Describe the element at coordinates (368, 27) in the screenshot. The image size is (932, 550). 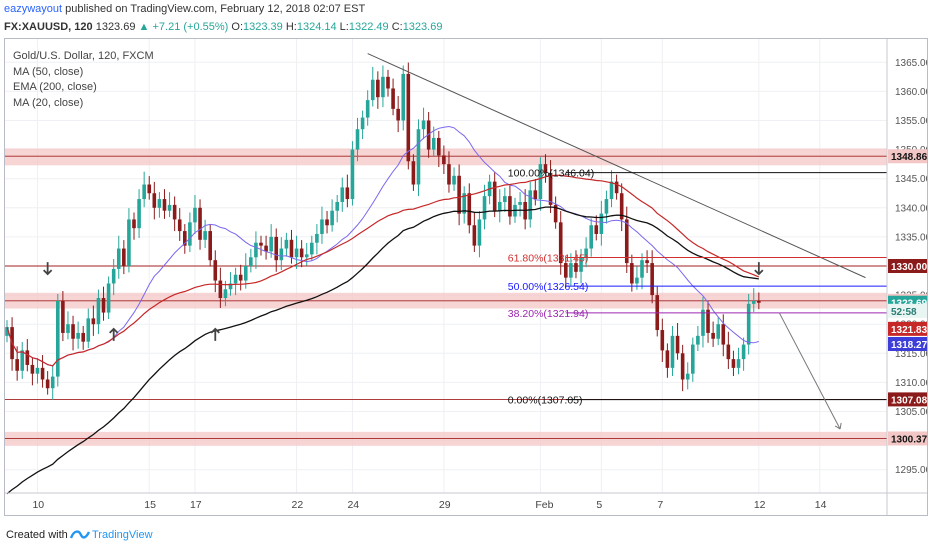
I see `low-value: 1322.49` at that location.